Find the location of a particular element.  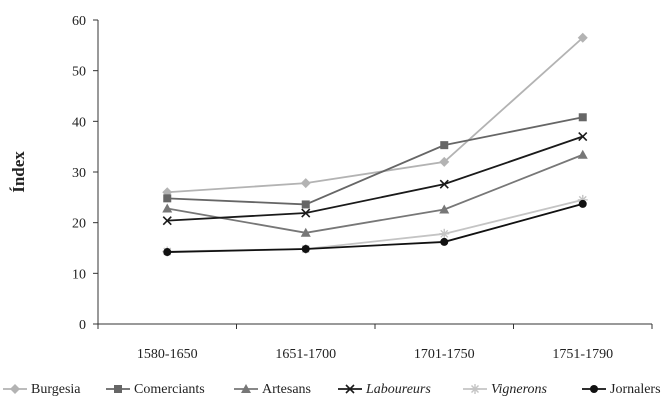

legend-label-laboureurs: Laboureurs is located at coordinates (398, 389).